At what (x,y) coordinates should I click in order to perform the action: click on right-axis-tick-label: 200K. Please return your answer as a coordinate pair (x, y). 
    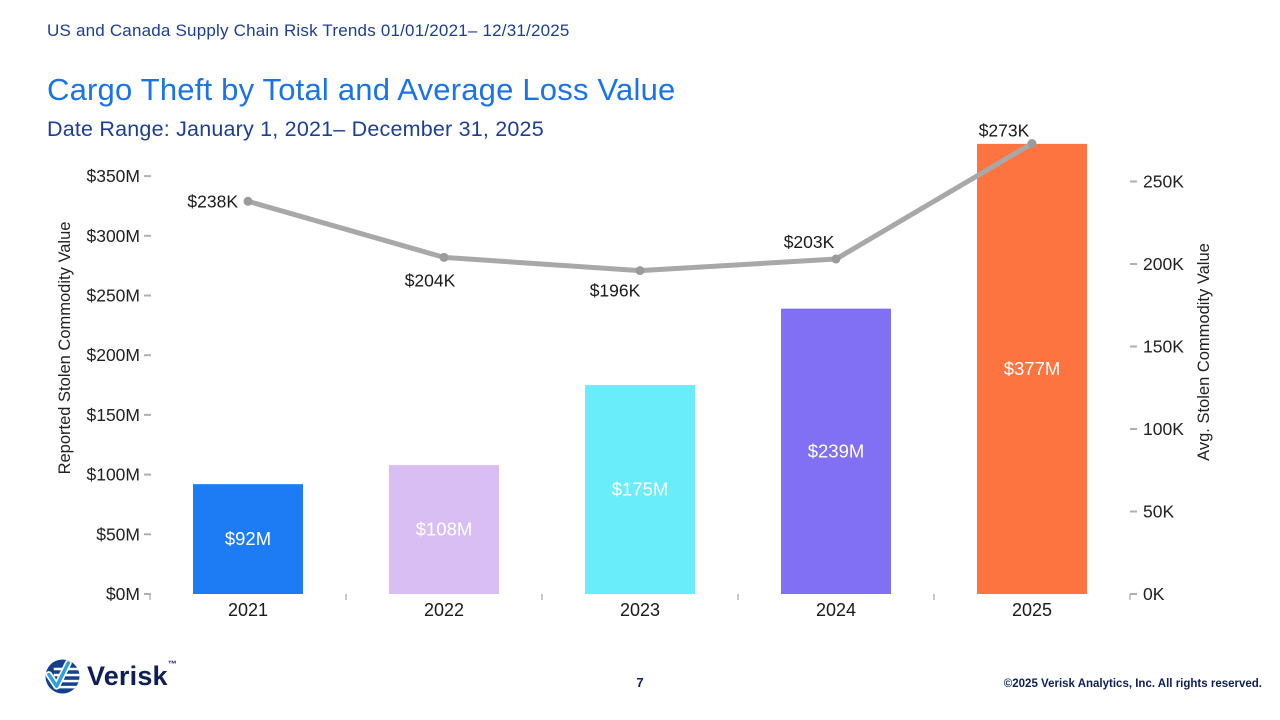
    Looking at the image, I should click on (1163, 264).